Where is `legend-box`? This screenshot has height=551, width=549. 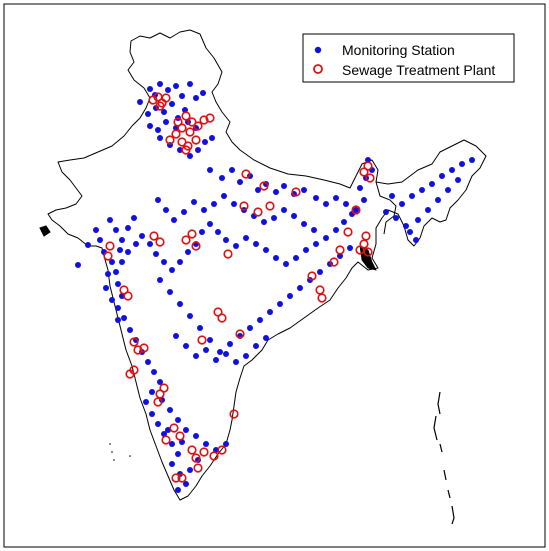 legend-box is located at coordinates (408, 58).